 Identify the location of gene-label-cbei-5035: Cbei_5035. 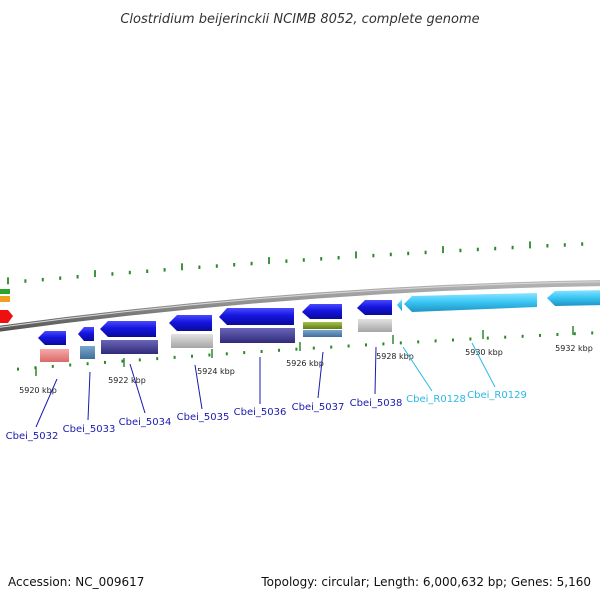
(203, 417).